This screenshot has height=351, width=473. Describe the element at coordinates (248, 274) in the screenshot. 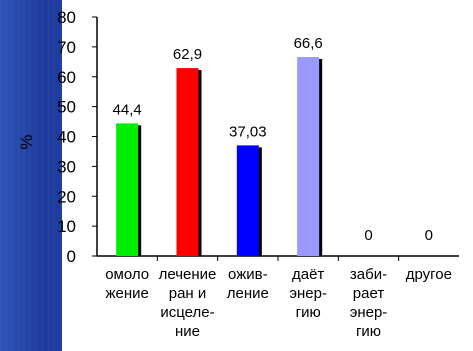

I see `x-tick-label: ожив-` at that location.